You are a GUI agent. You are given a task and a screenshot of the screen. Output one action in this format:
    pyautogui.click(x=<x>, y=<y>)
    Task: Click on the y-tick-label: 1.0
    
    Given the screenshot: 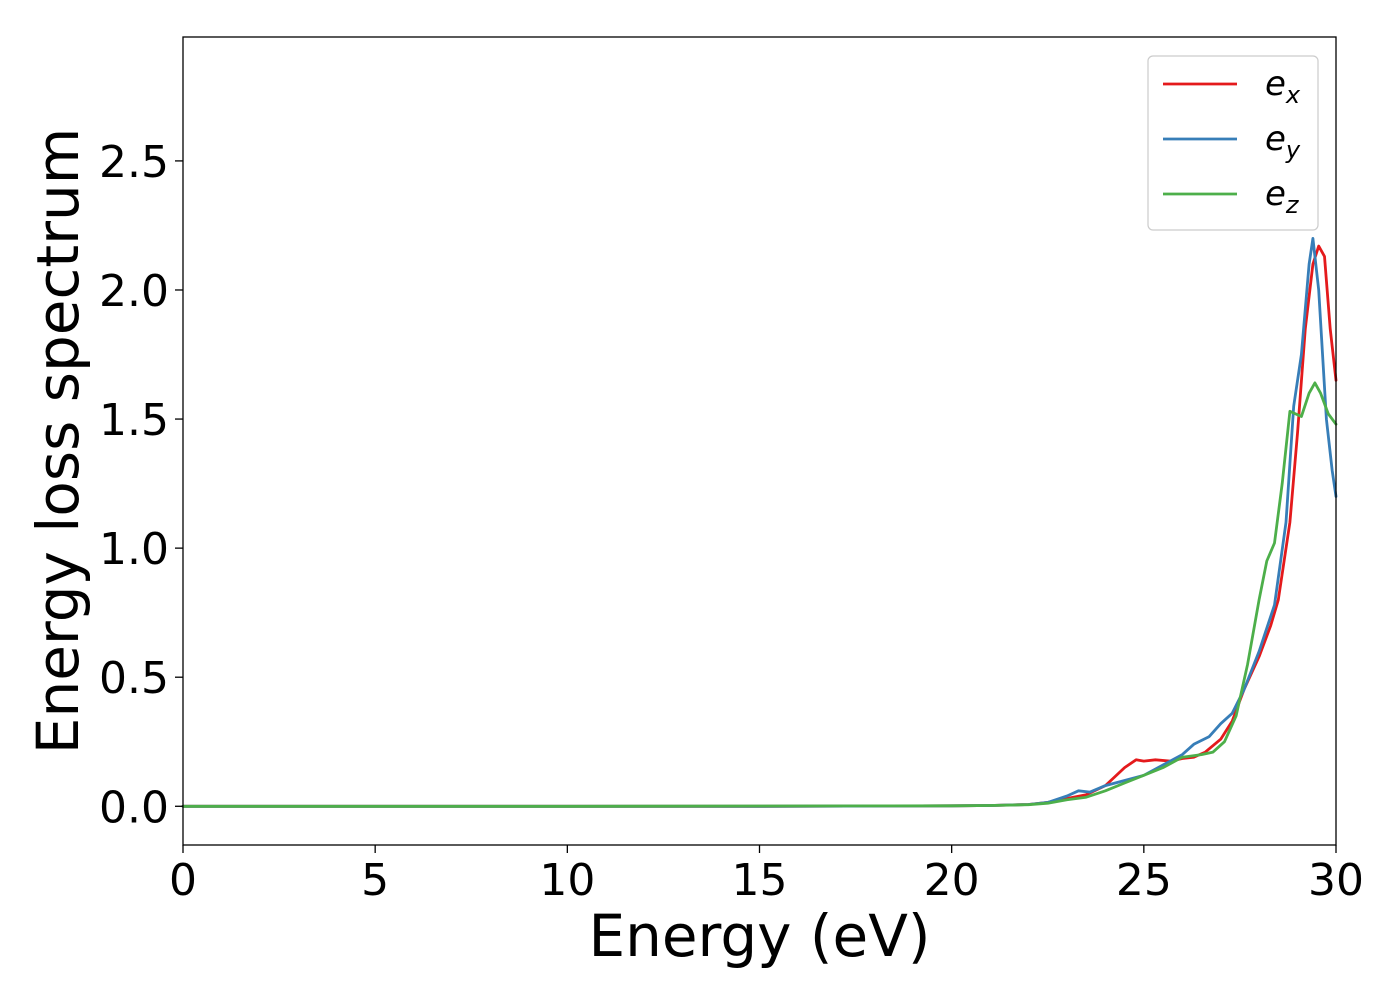 What is the action you would take?
    pyautogui.click(x=134, y=549)
    